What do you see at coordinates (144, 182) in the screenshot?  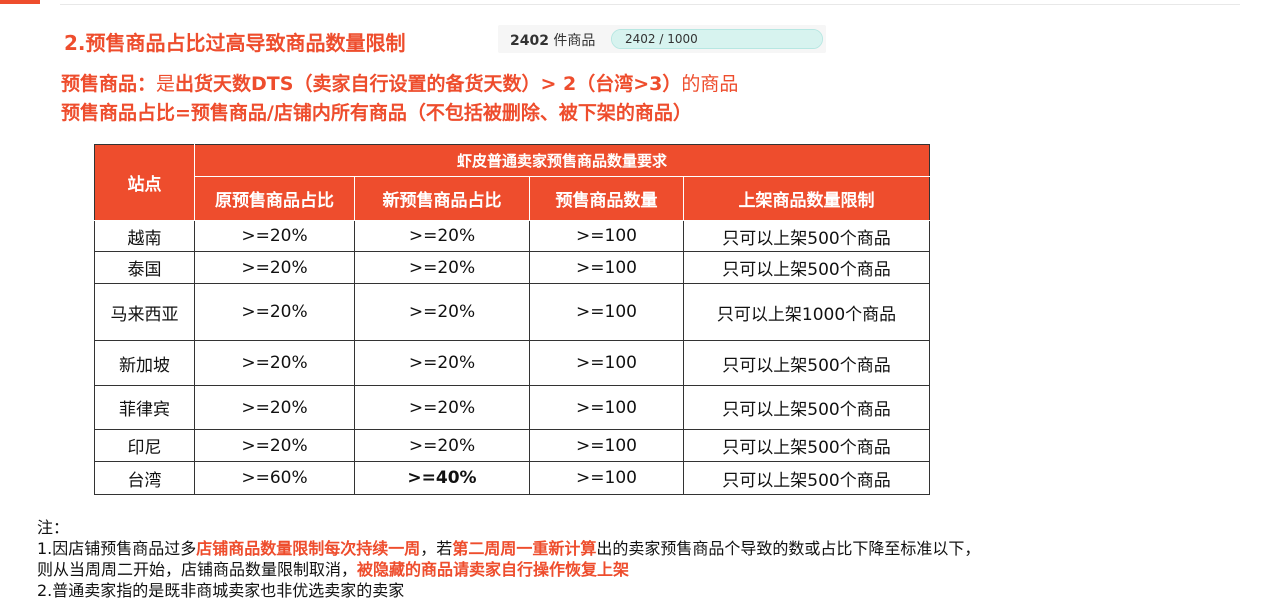 I see `site-header: 站点` at bounding box center [144, 182].